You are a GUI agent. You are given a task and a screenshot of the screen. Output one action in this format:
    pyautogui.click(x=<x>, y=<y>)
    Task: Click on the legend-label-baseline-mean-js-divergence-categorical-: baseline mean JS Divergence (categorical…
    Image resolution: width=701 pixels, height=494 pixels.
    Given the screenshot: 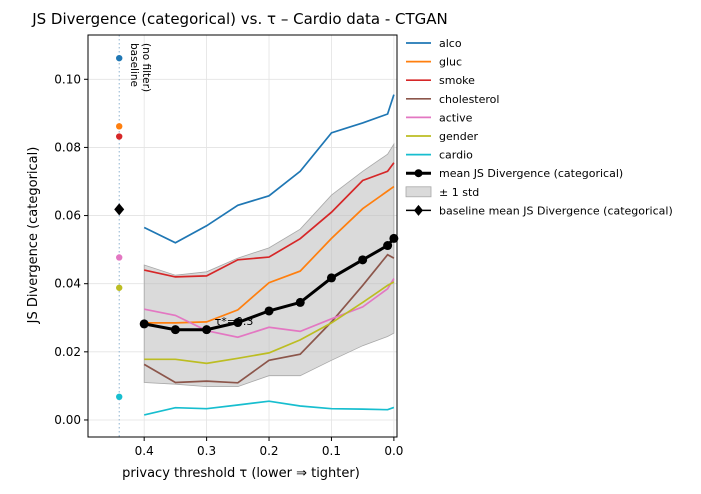 What is the action you would take?
    pyautogui.click(x=556, y=210)
    